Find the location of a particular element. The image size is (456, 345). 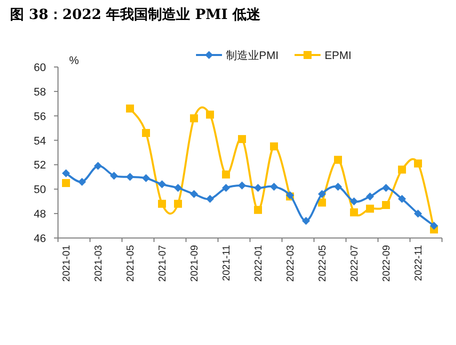

x-tick-label: 2021-05 is located at coordinates (131, 263).